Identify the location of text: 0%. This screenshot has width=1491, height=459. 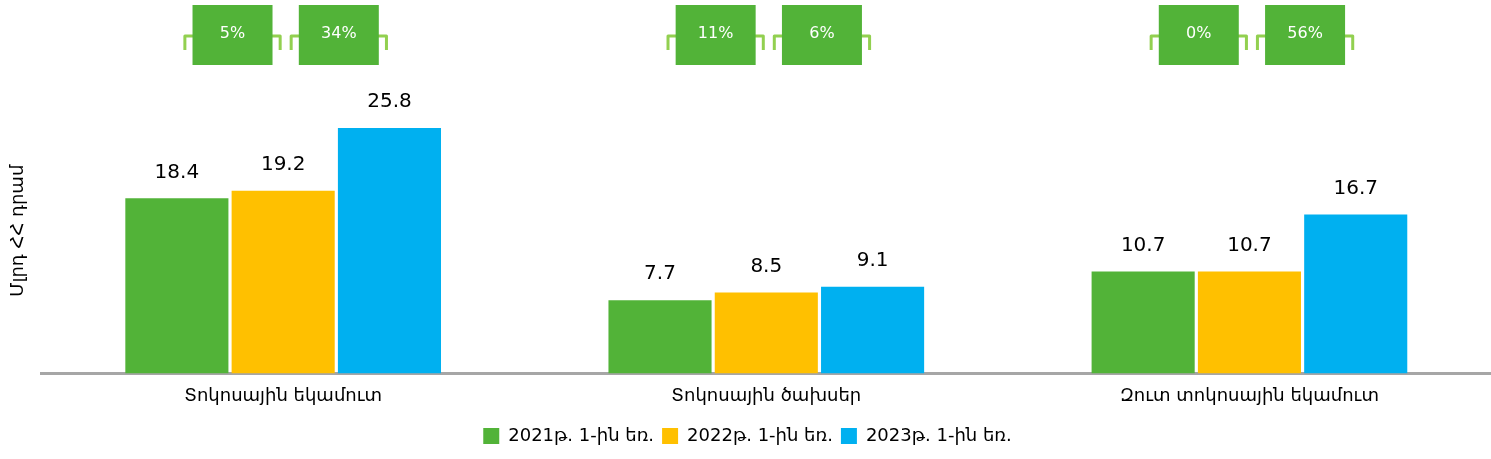
(1199, 33).